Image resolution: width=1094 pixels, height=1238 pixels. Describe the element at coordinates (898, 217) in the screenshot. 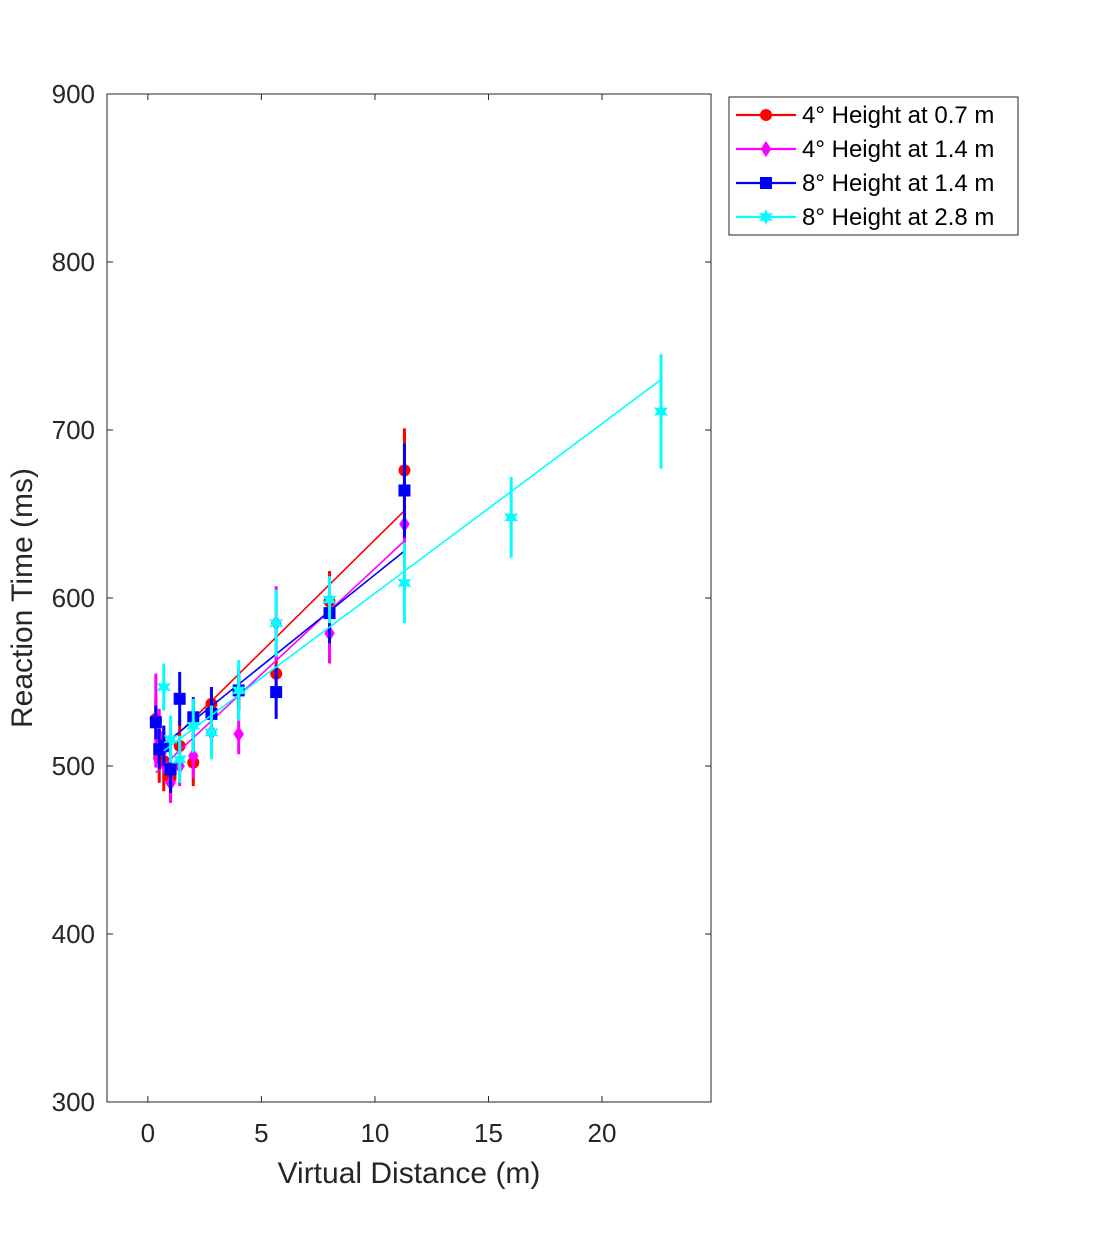

I see `legend-label: 8° Height at 2.8 m` at that location.